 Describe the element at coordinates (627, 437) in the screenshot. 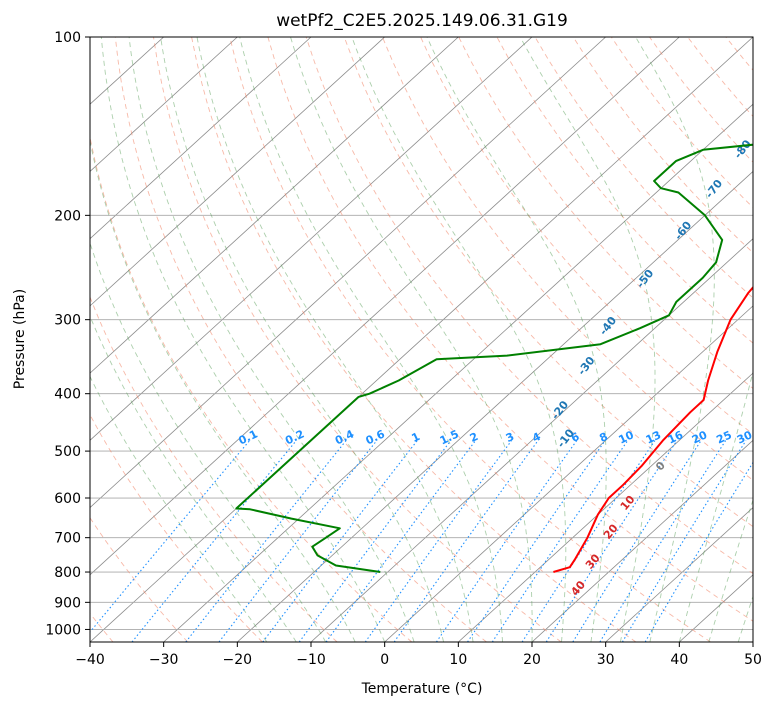

I see `mixing-ratio-label: 10` at that location.